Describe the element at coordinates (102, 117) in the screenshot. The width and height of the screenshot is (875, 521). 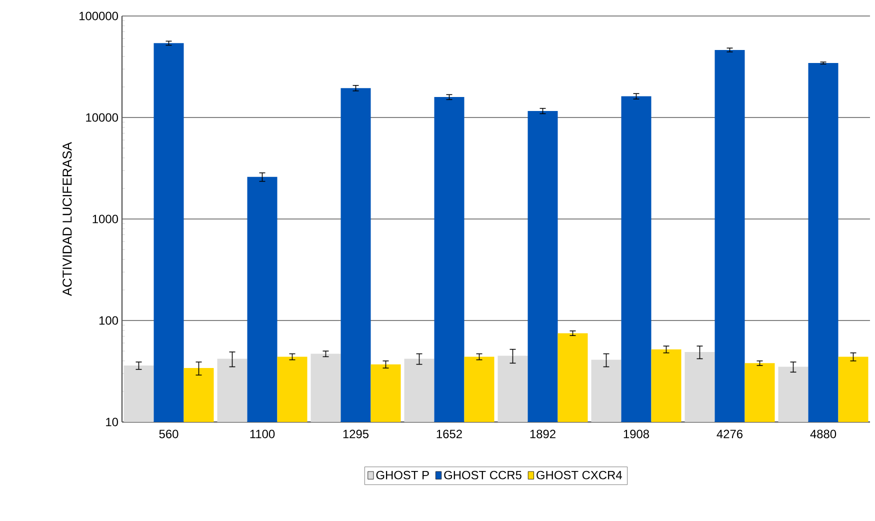
I see `y-tick-label: 10000` at that location.